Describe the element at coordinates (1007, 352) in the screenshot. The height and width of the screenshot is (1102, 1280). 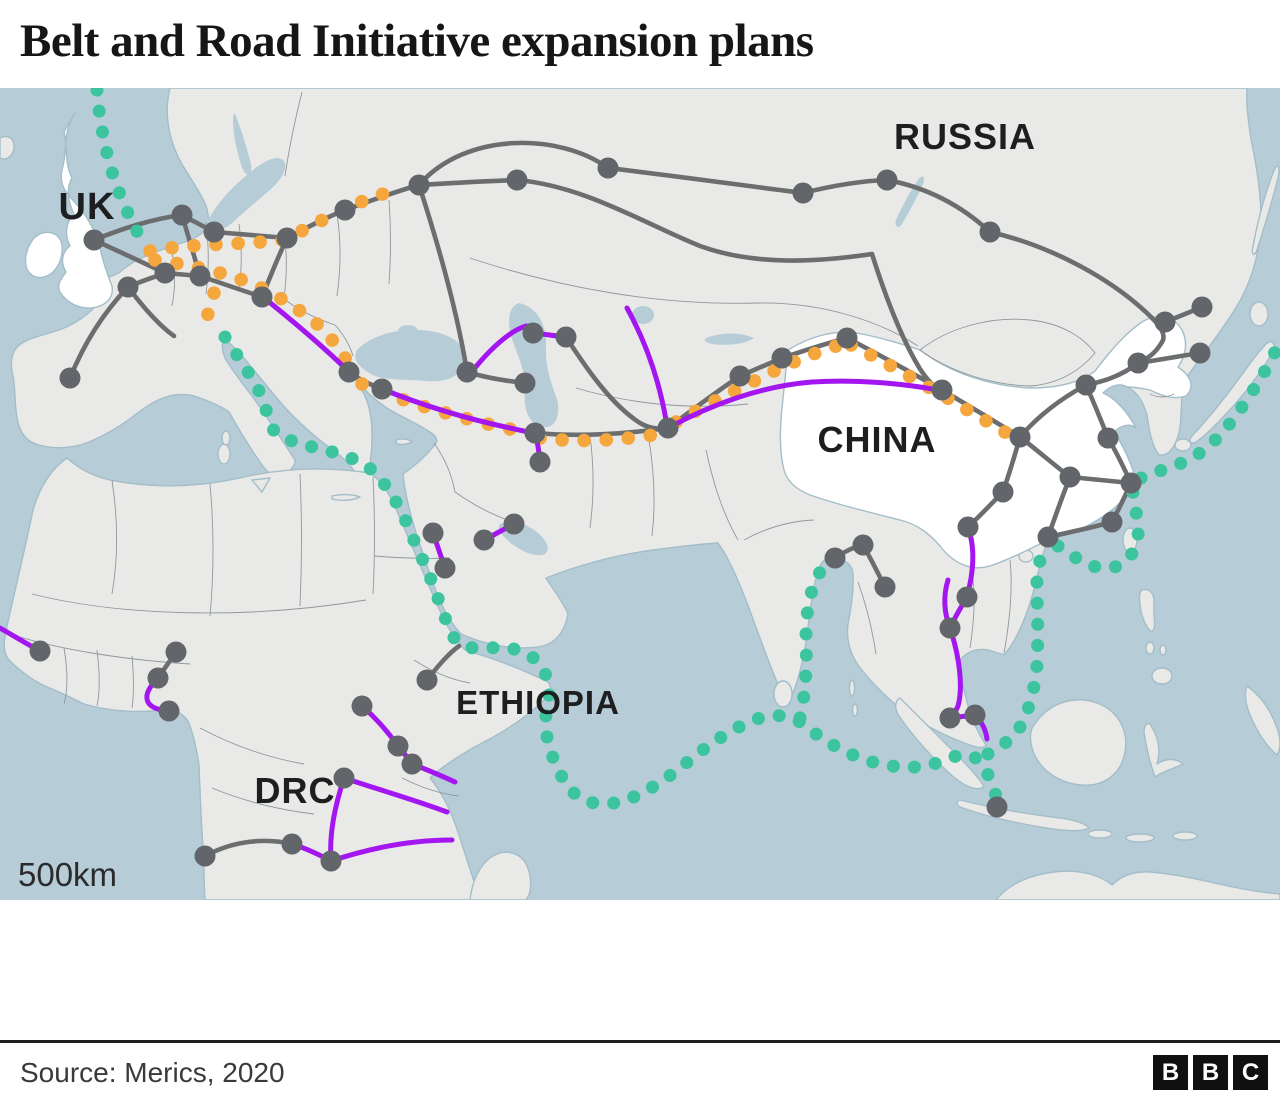
I see `mongolia-border` at that location.